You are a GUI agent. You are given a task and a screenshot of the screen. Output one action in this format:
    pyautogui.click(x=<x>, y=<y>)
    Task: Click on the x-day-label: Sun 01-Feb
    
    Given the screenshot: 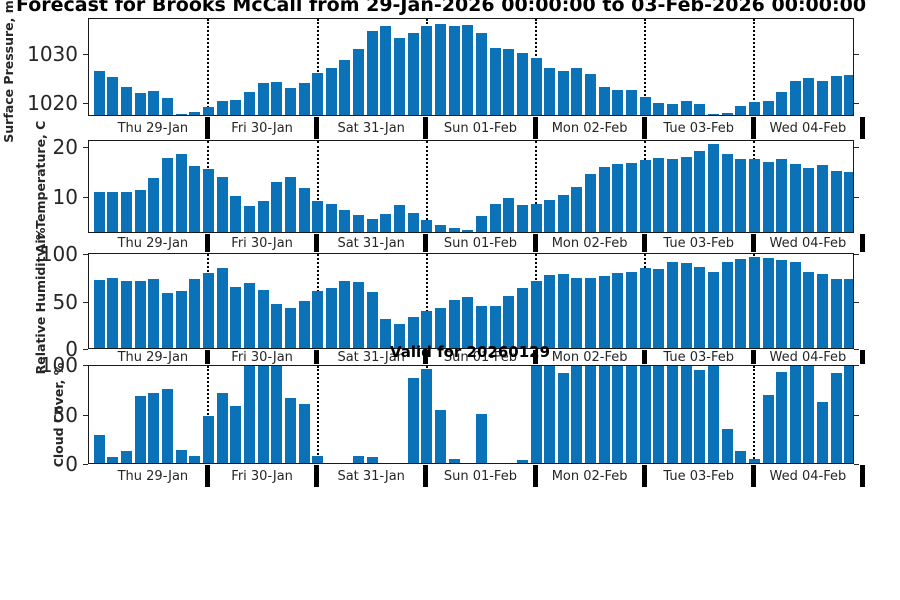 What is the action you would take?
    pyautogui.click(x=480, y=128)
    